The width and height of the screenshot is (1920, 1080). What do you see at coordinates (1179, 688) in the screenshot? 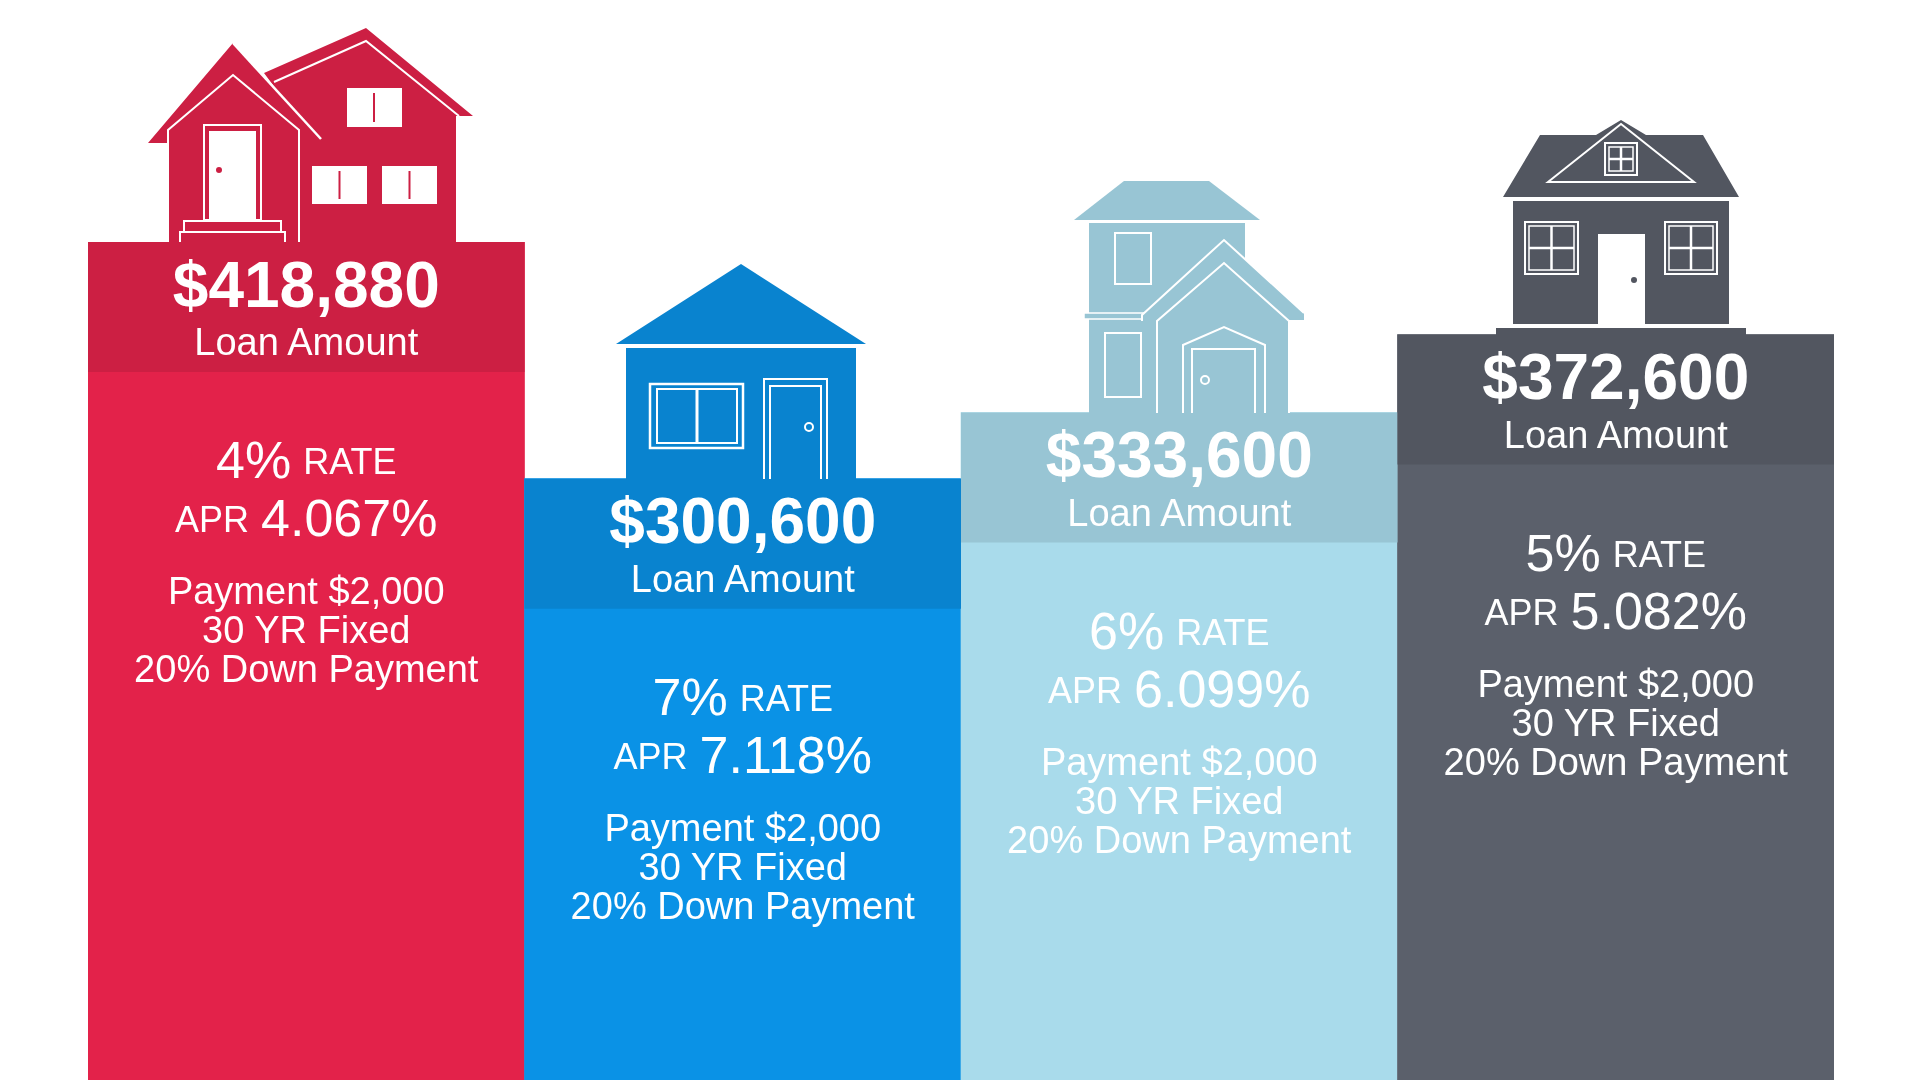
I see `annotation: APR 6.099%` at bounding box center [1179, 688].